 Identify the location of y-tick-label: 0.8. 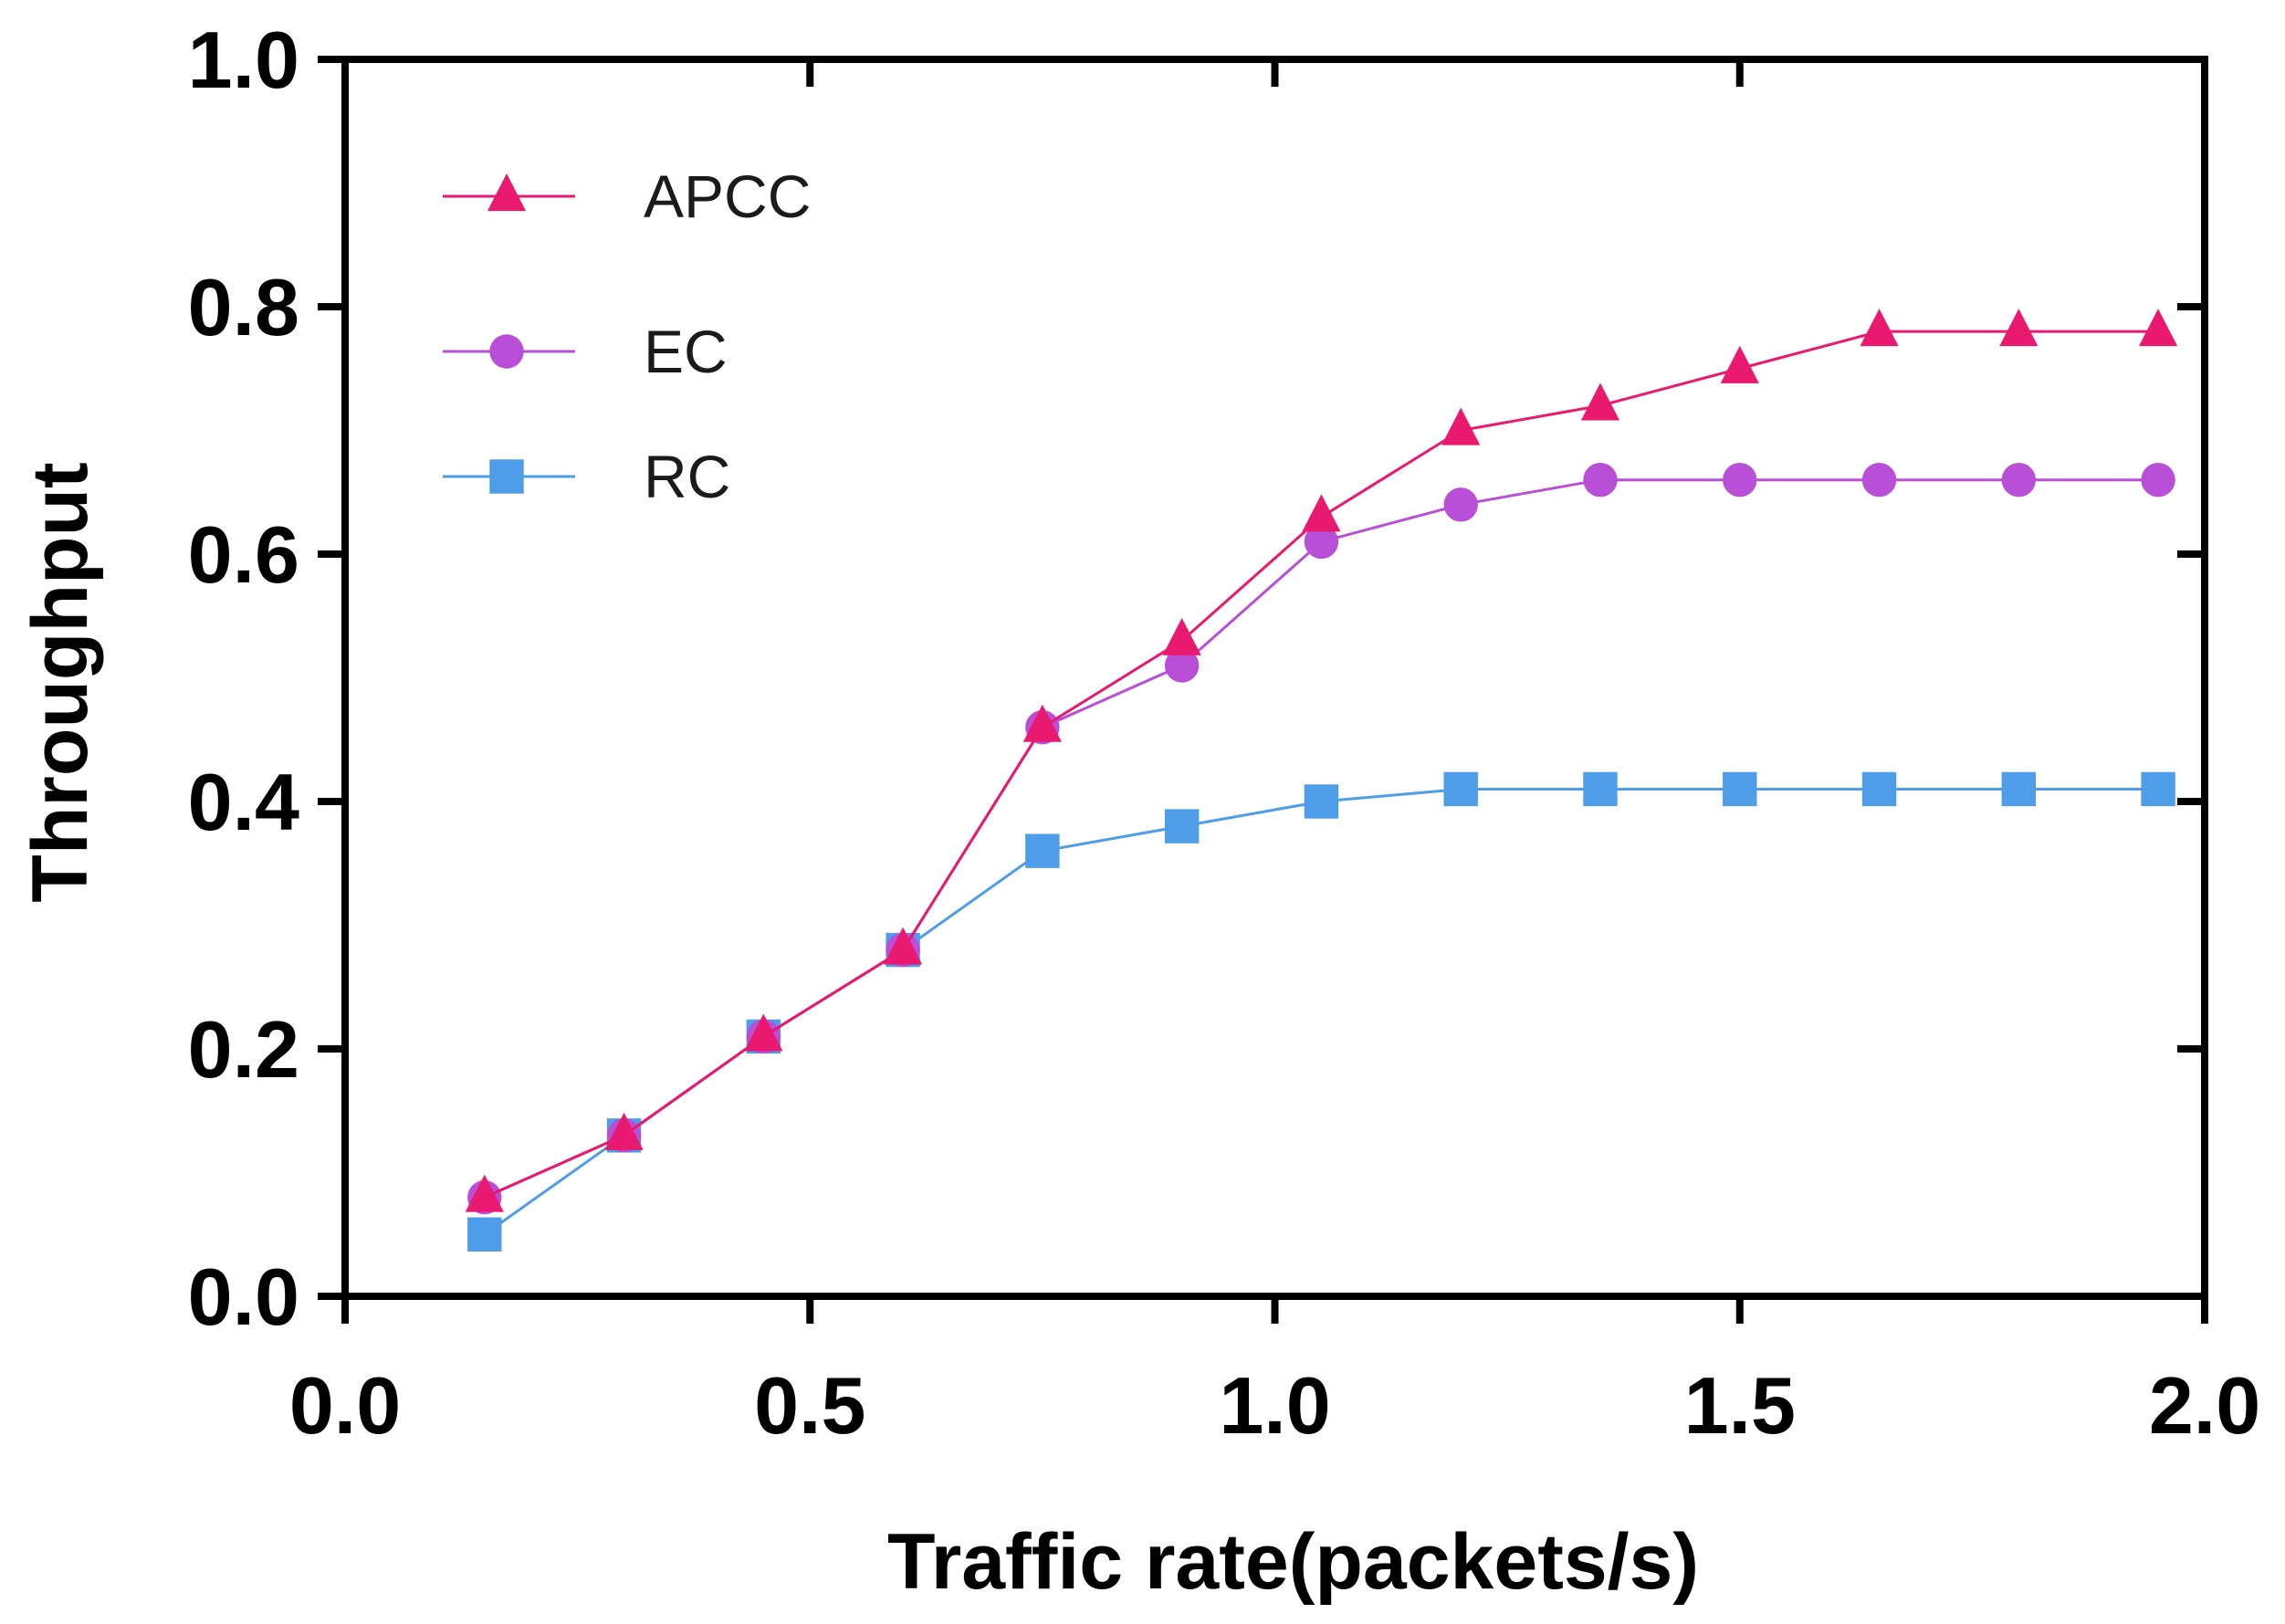
(243, 307).